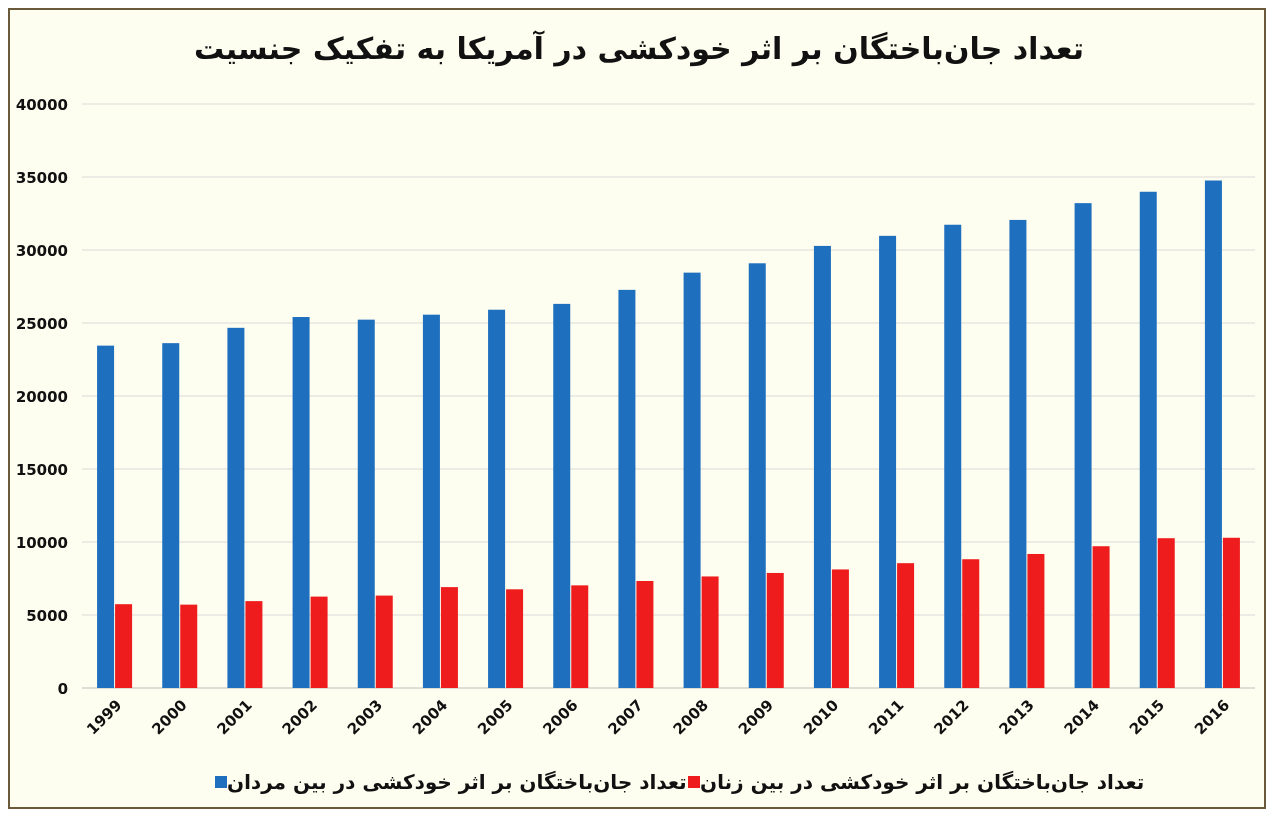 The height and width of the screenshot is (819, 1276). What do you see at coordinates (169, 717) in the screenshot?
I see `x-tick-label: 2000` at bounding box center [169, 717].